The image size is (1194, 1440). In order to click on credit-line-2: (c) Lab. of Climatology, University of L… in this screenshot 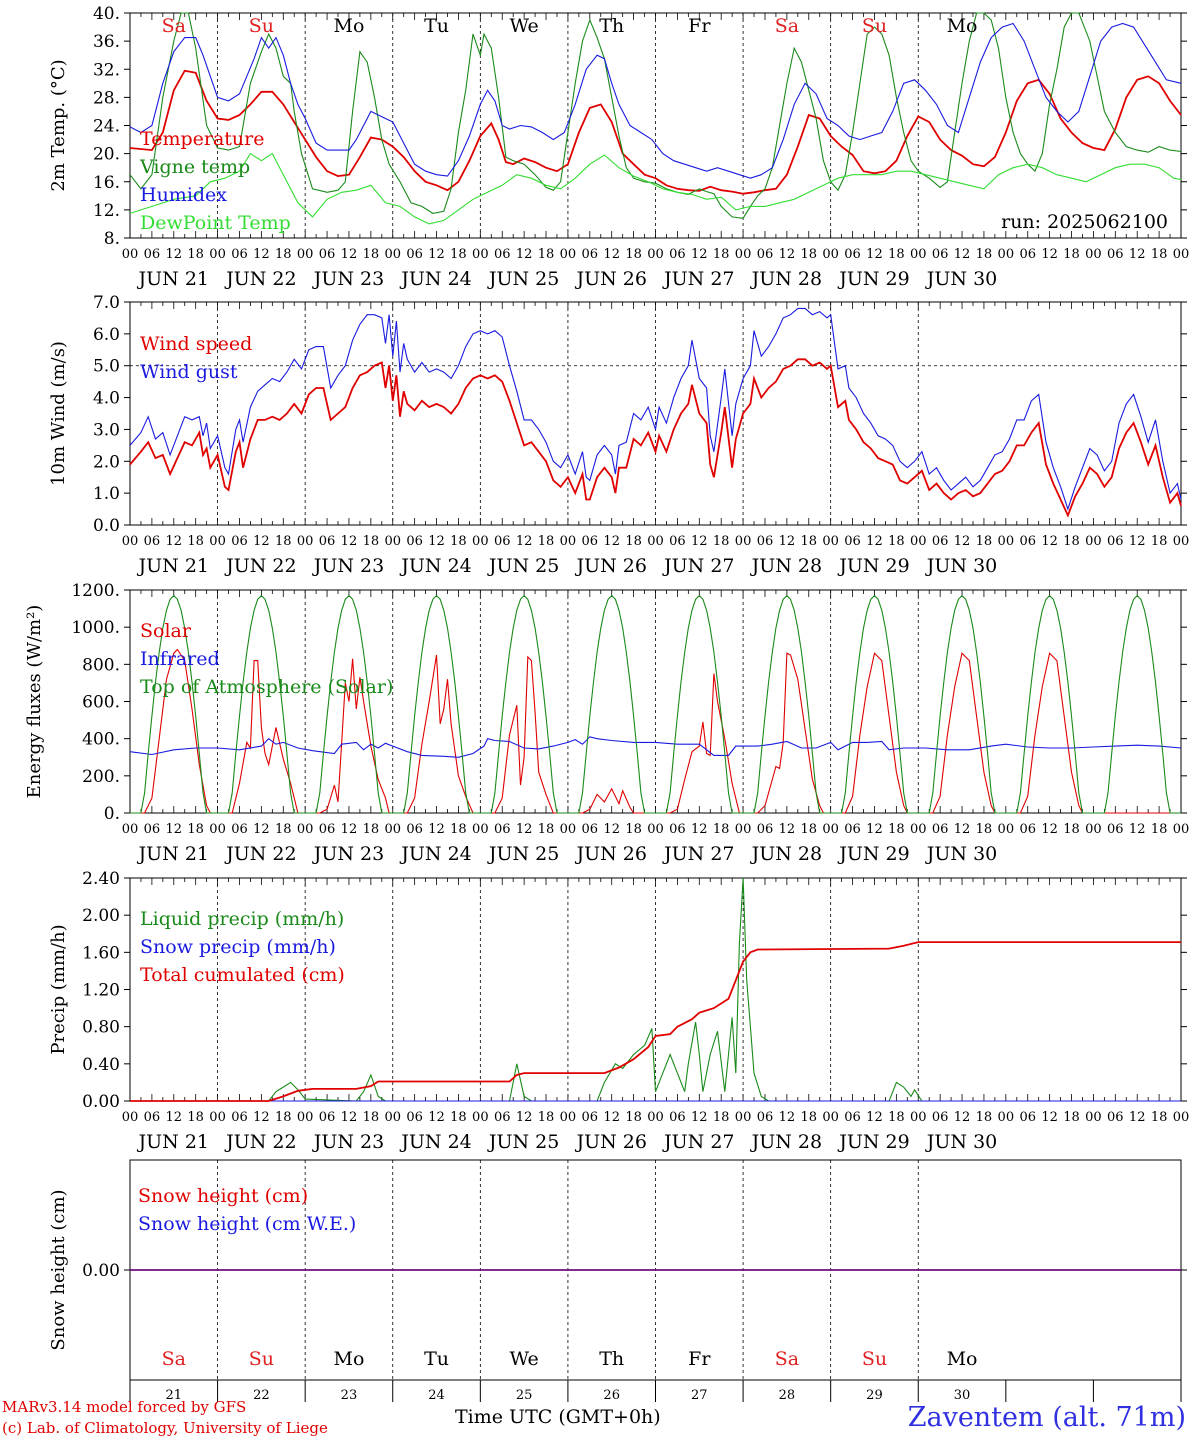, I will do `click(165, 1428)`.